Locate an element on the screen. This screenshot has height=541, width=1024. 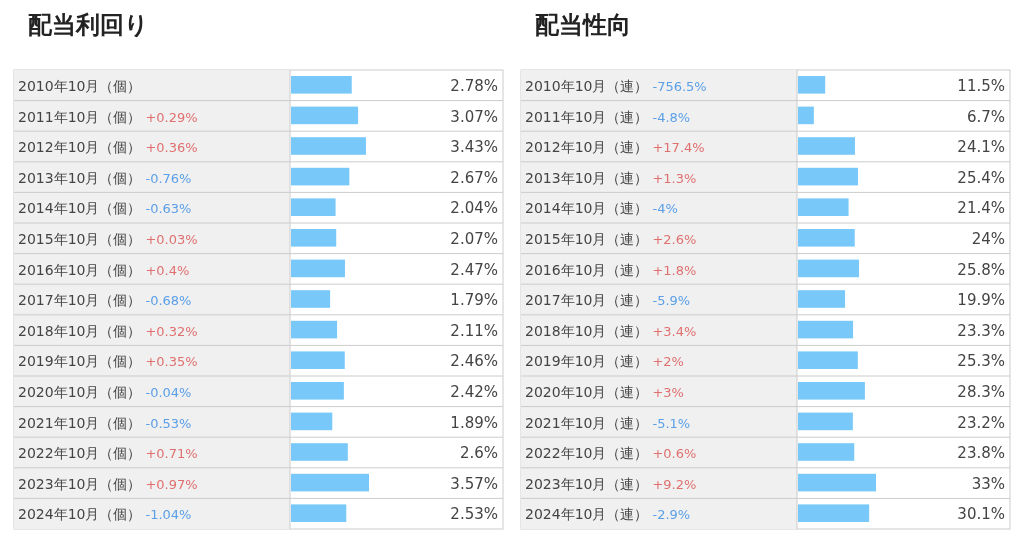
text: +0.97% is located at coordinates (171, 484).